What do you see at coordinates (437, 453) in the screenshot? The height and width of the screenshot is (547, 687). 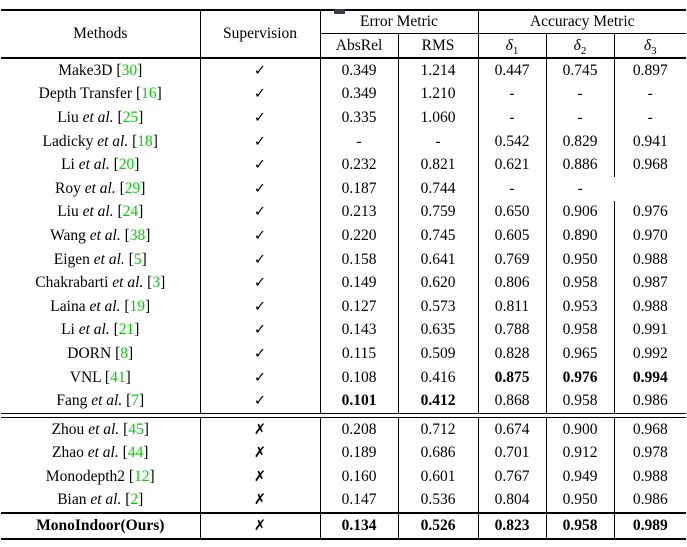 I see `value-cell: 0.686` at bounding box center [437, 453].